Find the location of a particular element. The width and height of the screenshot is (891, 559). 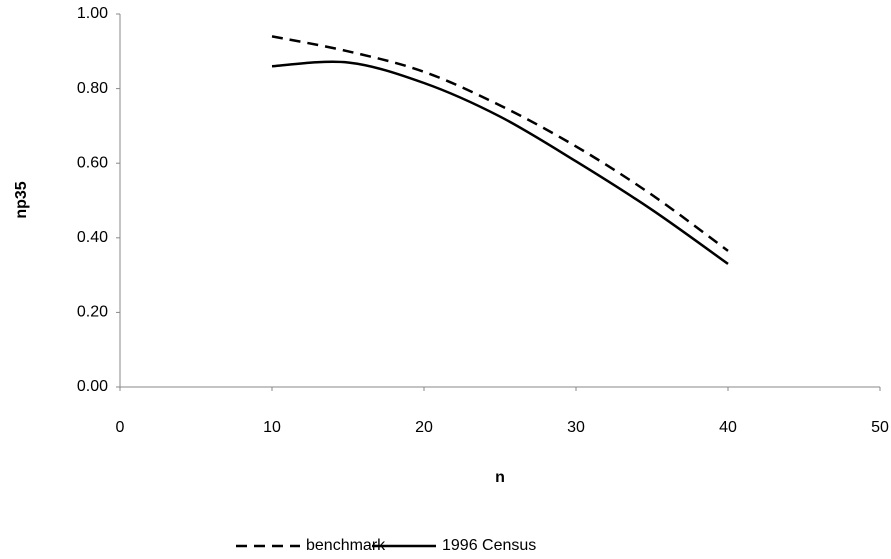

legend-label: 1996 Census is located at coordinates (489, 545).